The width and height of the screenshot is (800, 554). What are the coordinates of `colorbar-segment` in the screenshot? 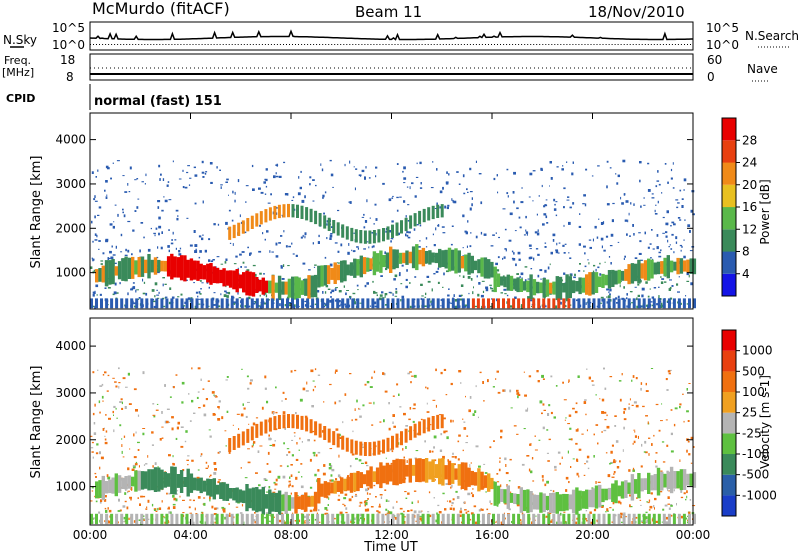 It's located at (729, 381).